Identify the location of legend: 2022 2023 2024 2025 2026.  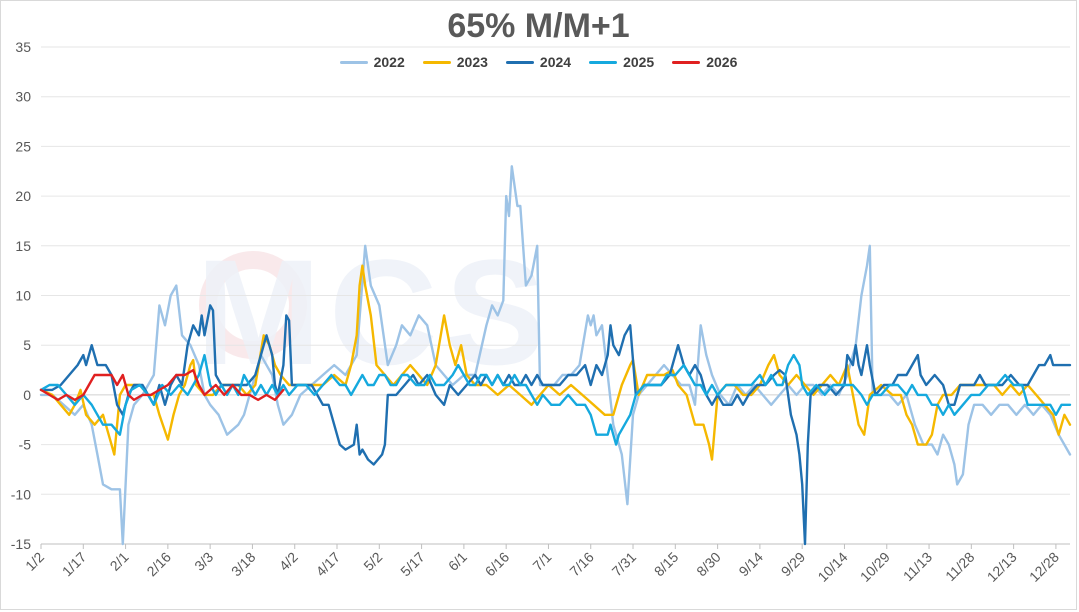
(538, 62).